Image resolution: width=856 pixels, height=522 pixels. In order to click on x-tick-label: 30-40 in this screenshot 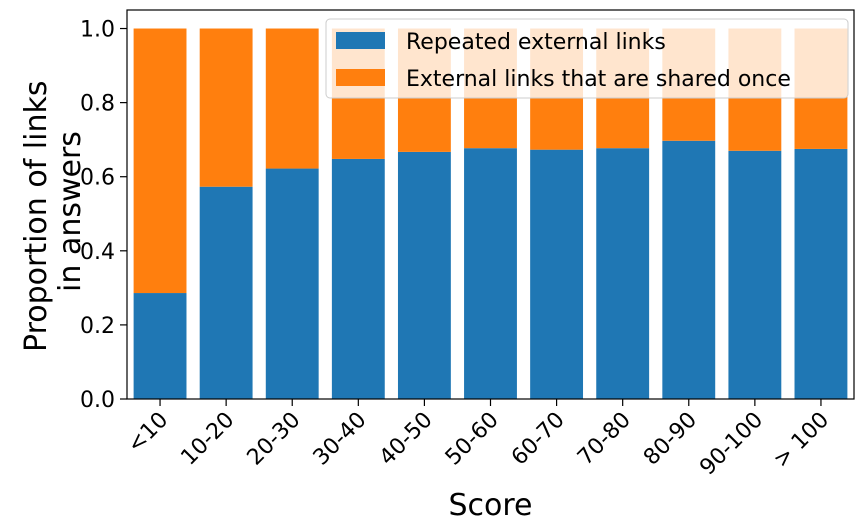, I will do `click(340, 439)`.